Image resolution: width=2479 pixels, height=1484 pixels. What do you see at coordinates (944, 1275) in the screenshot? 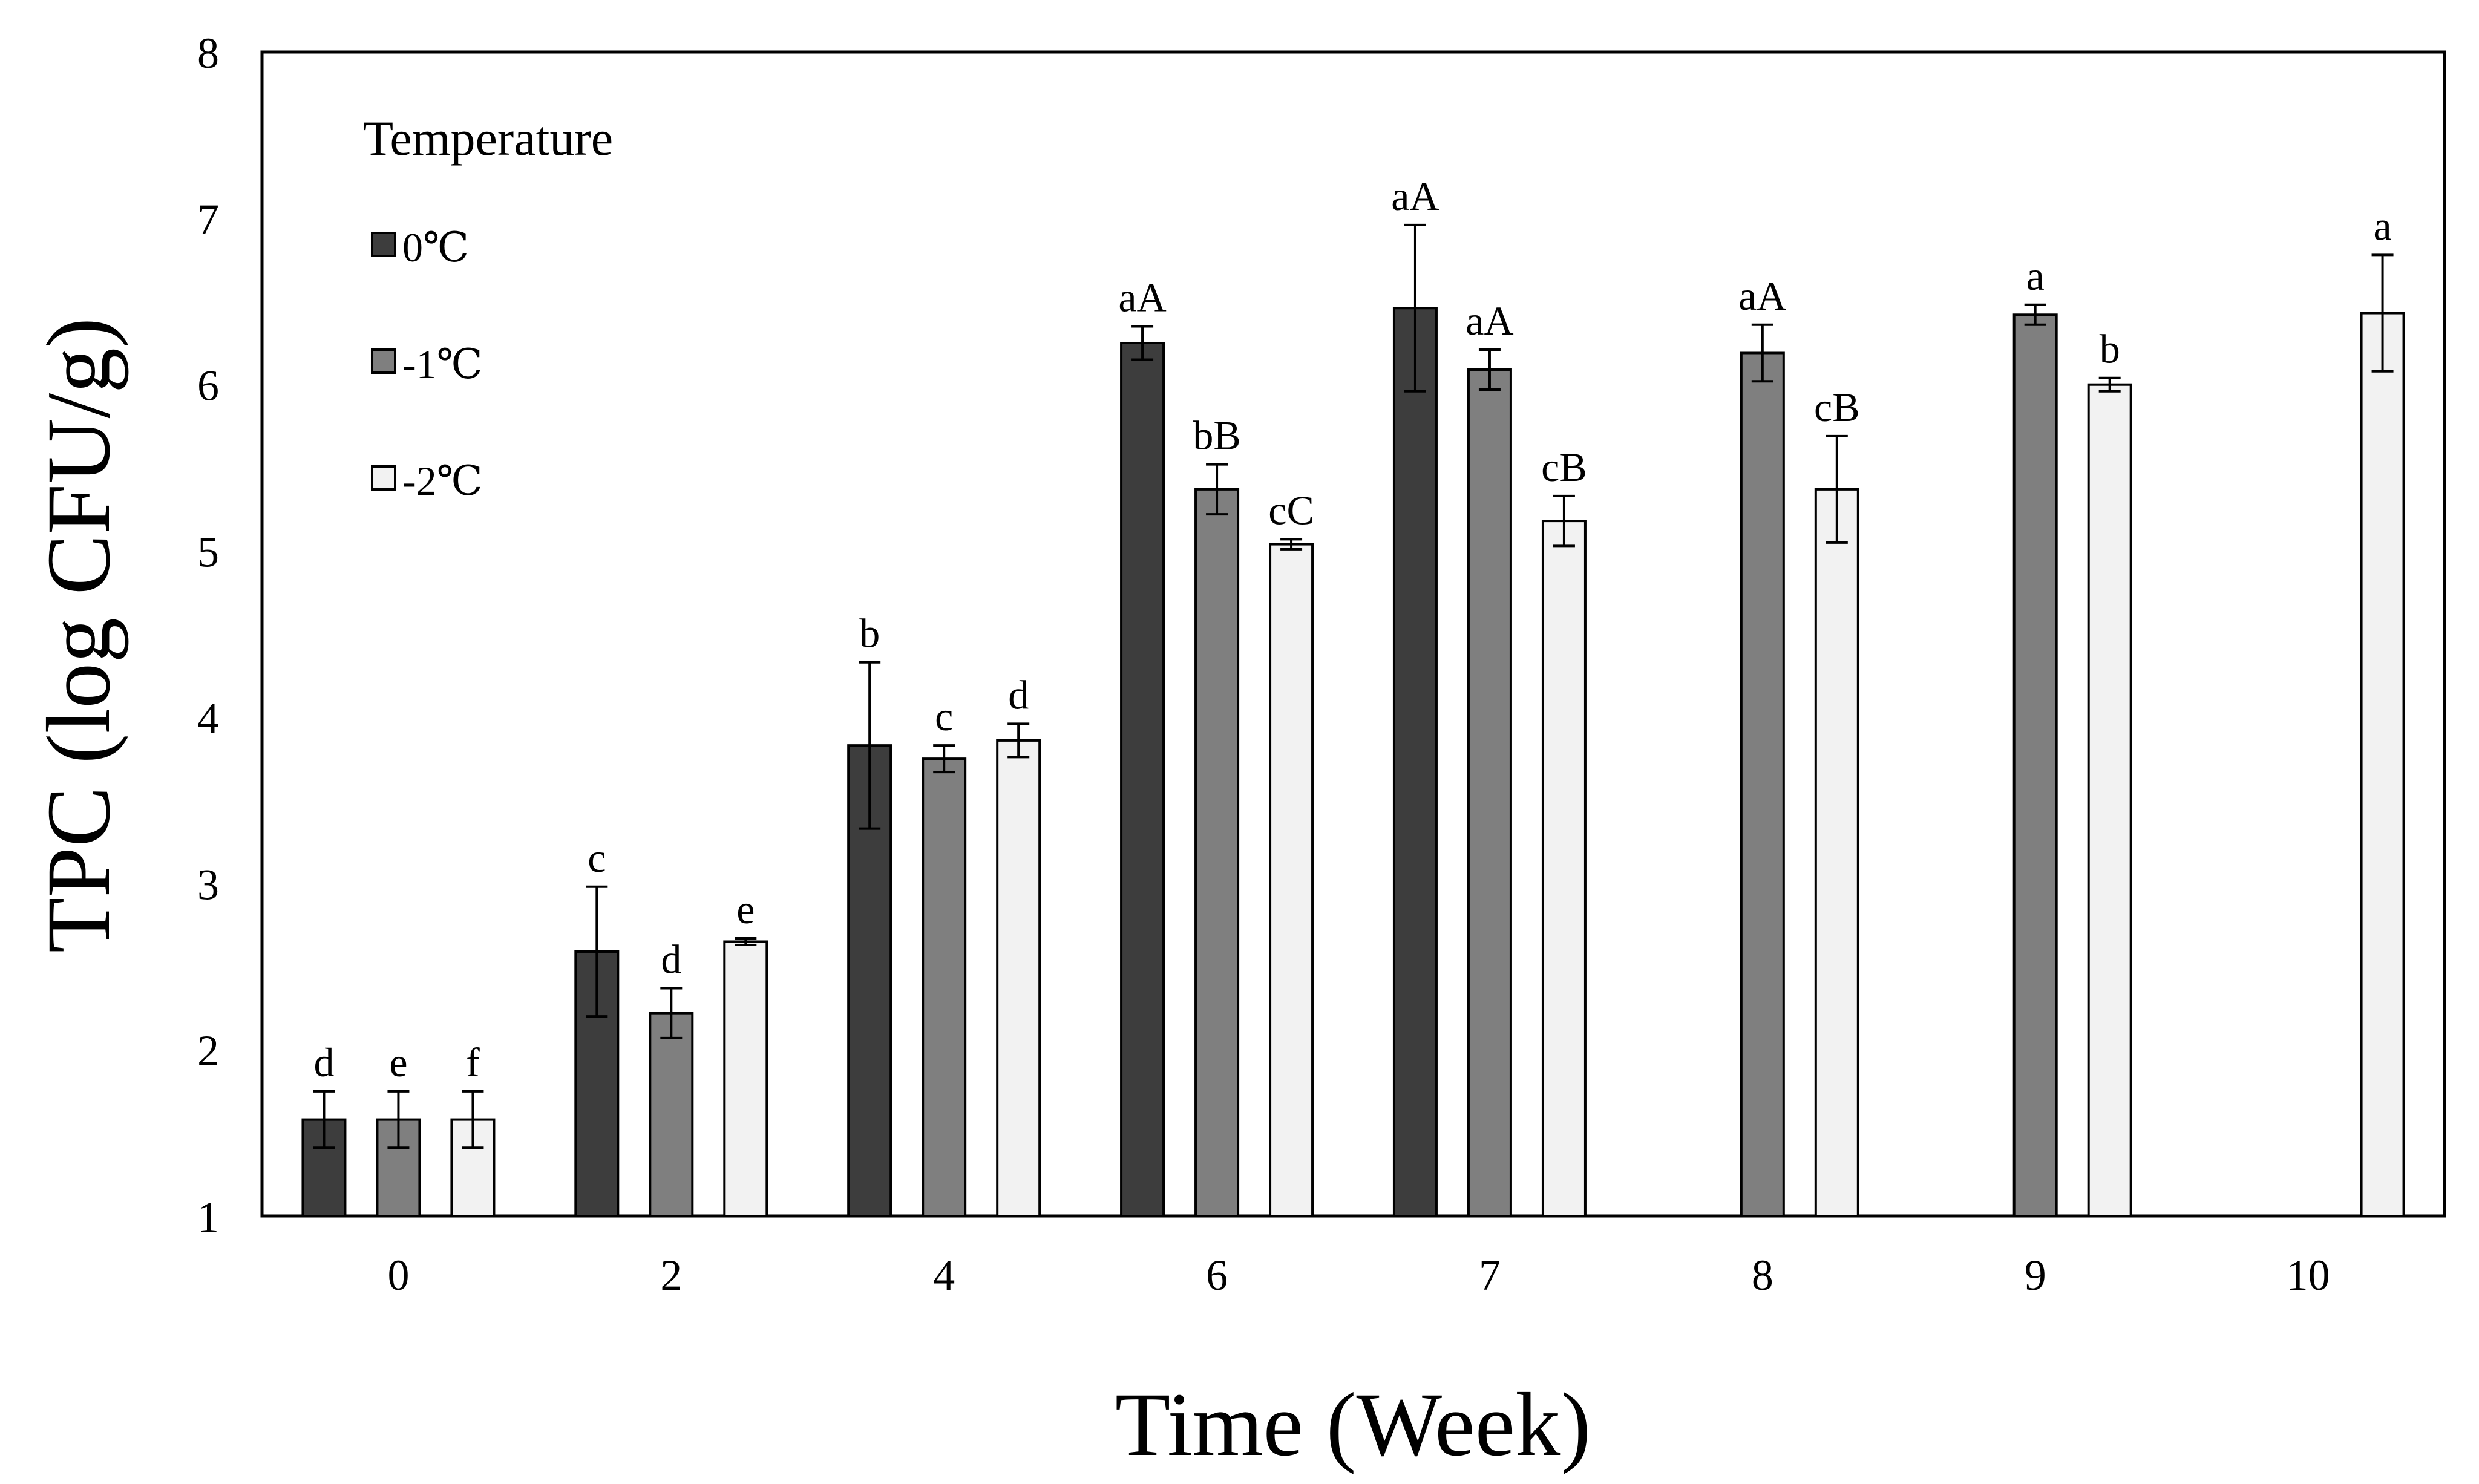
I see `x-tick-label: 4` at bounding box center [944, 1275].